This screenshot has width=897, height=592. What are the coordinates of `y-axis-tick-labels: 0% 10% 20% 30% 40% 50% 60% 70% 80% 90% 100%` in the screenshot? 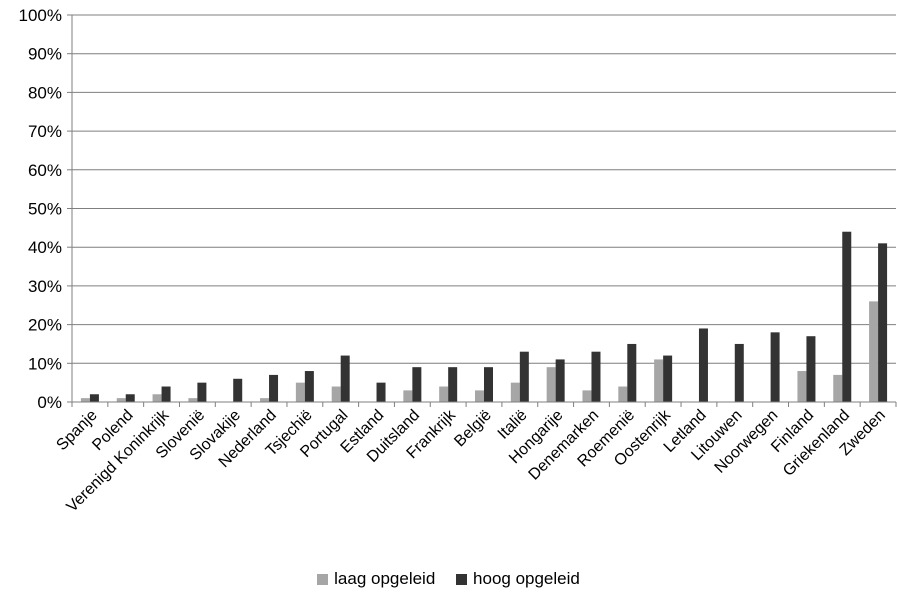 It's located at (40, 209).